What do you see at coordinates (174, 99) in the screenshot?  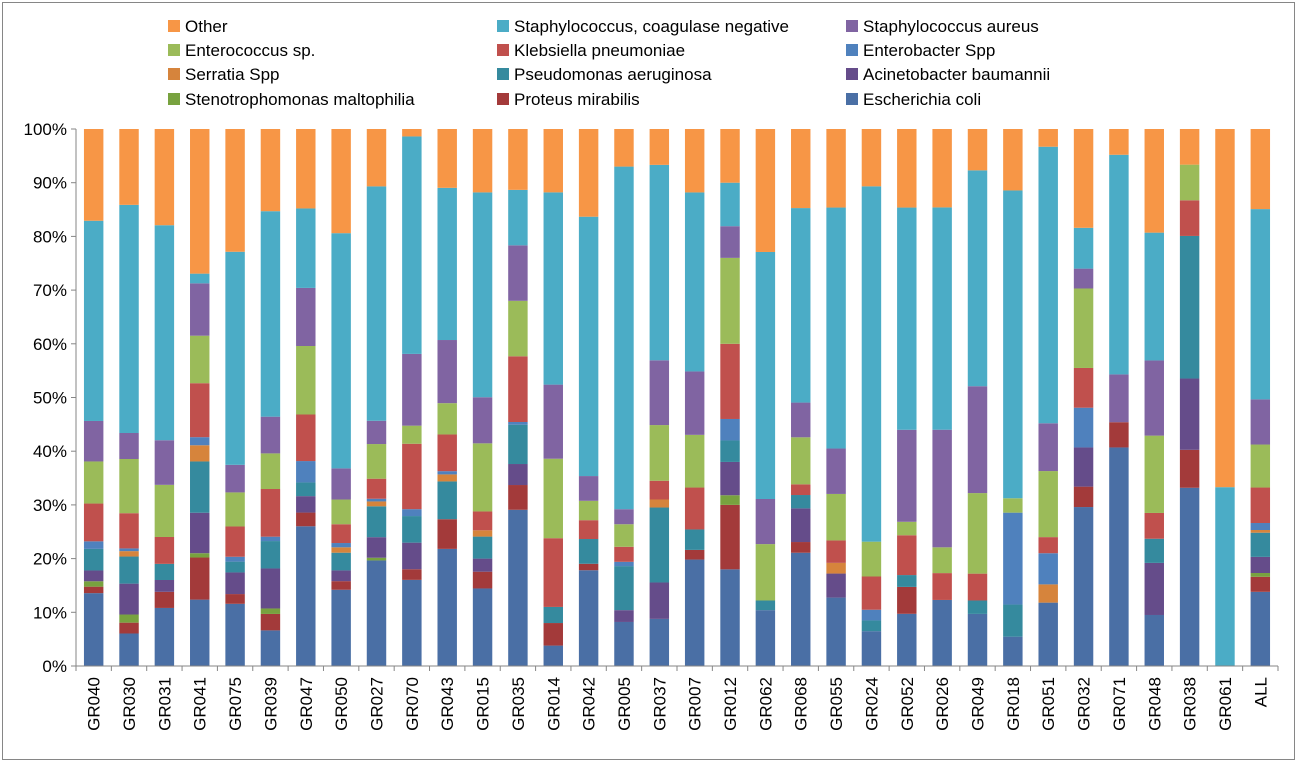 I see `legend-swatch` at bounding box center [174, 99].